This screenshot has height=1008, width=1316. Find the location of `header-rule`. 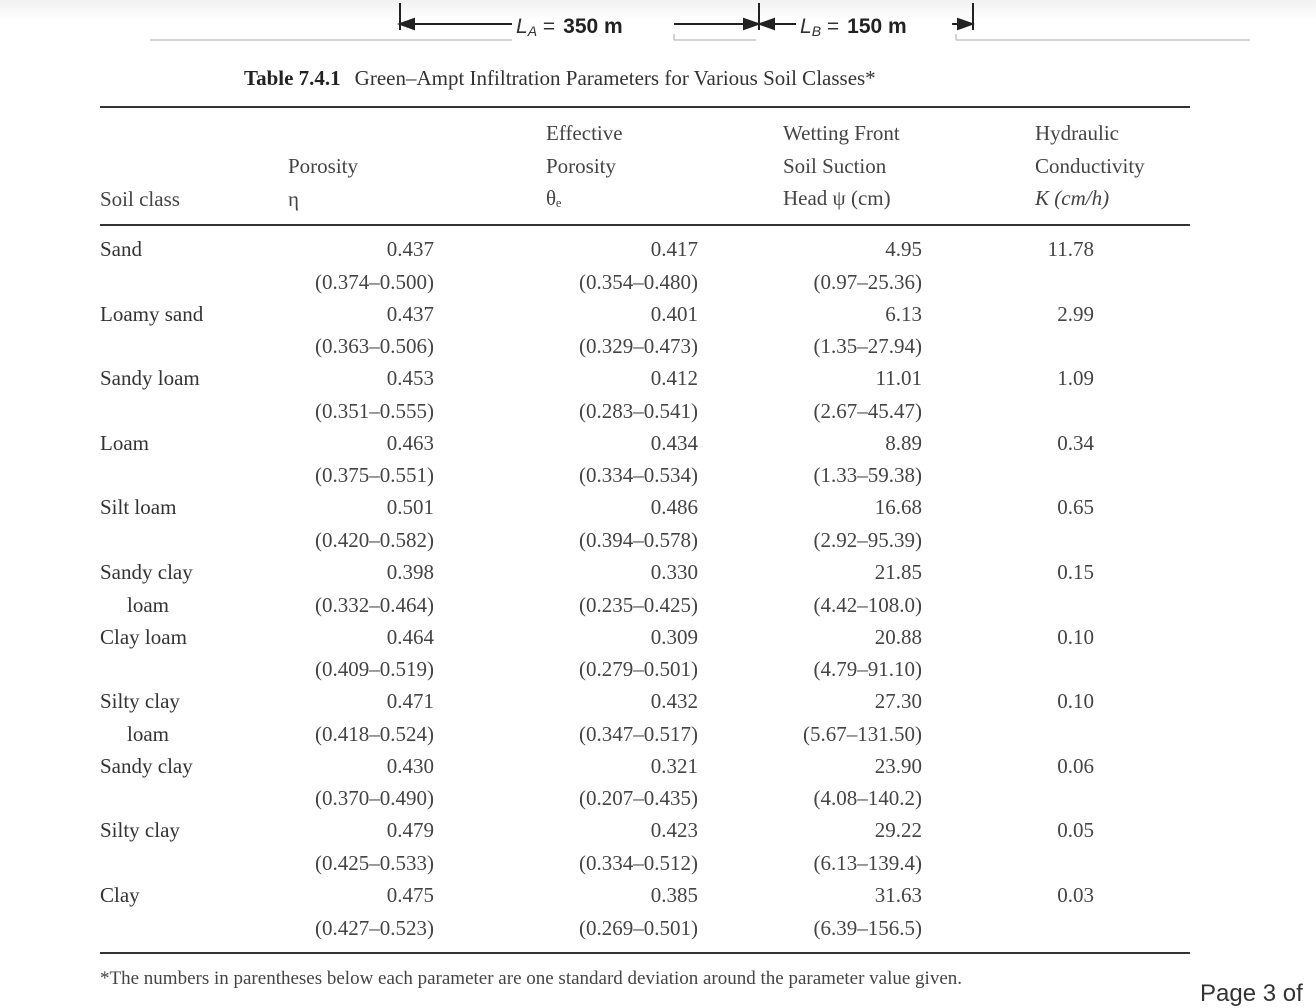

header-rule is located at coordinates (645, 225).